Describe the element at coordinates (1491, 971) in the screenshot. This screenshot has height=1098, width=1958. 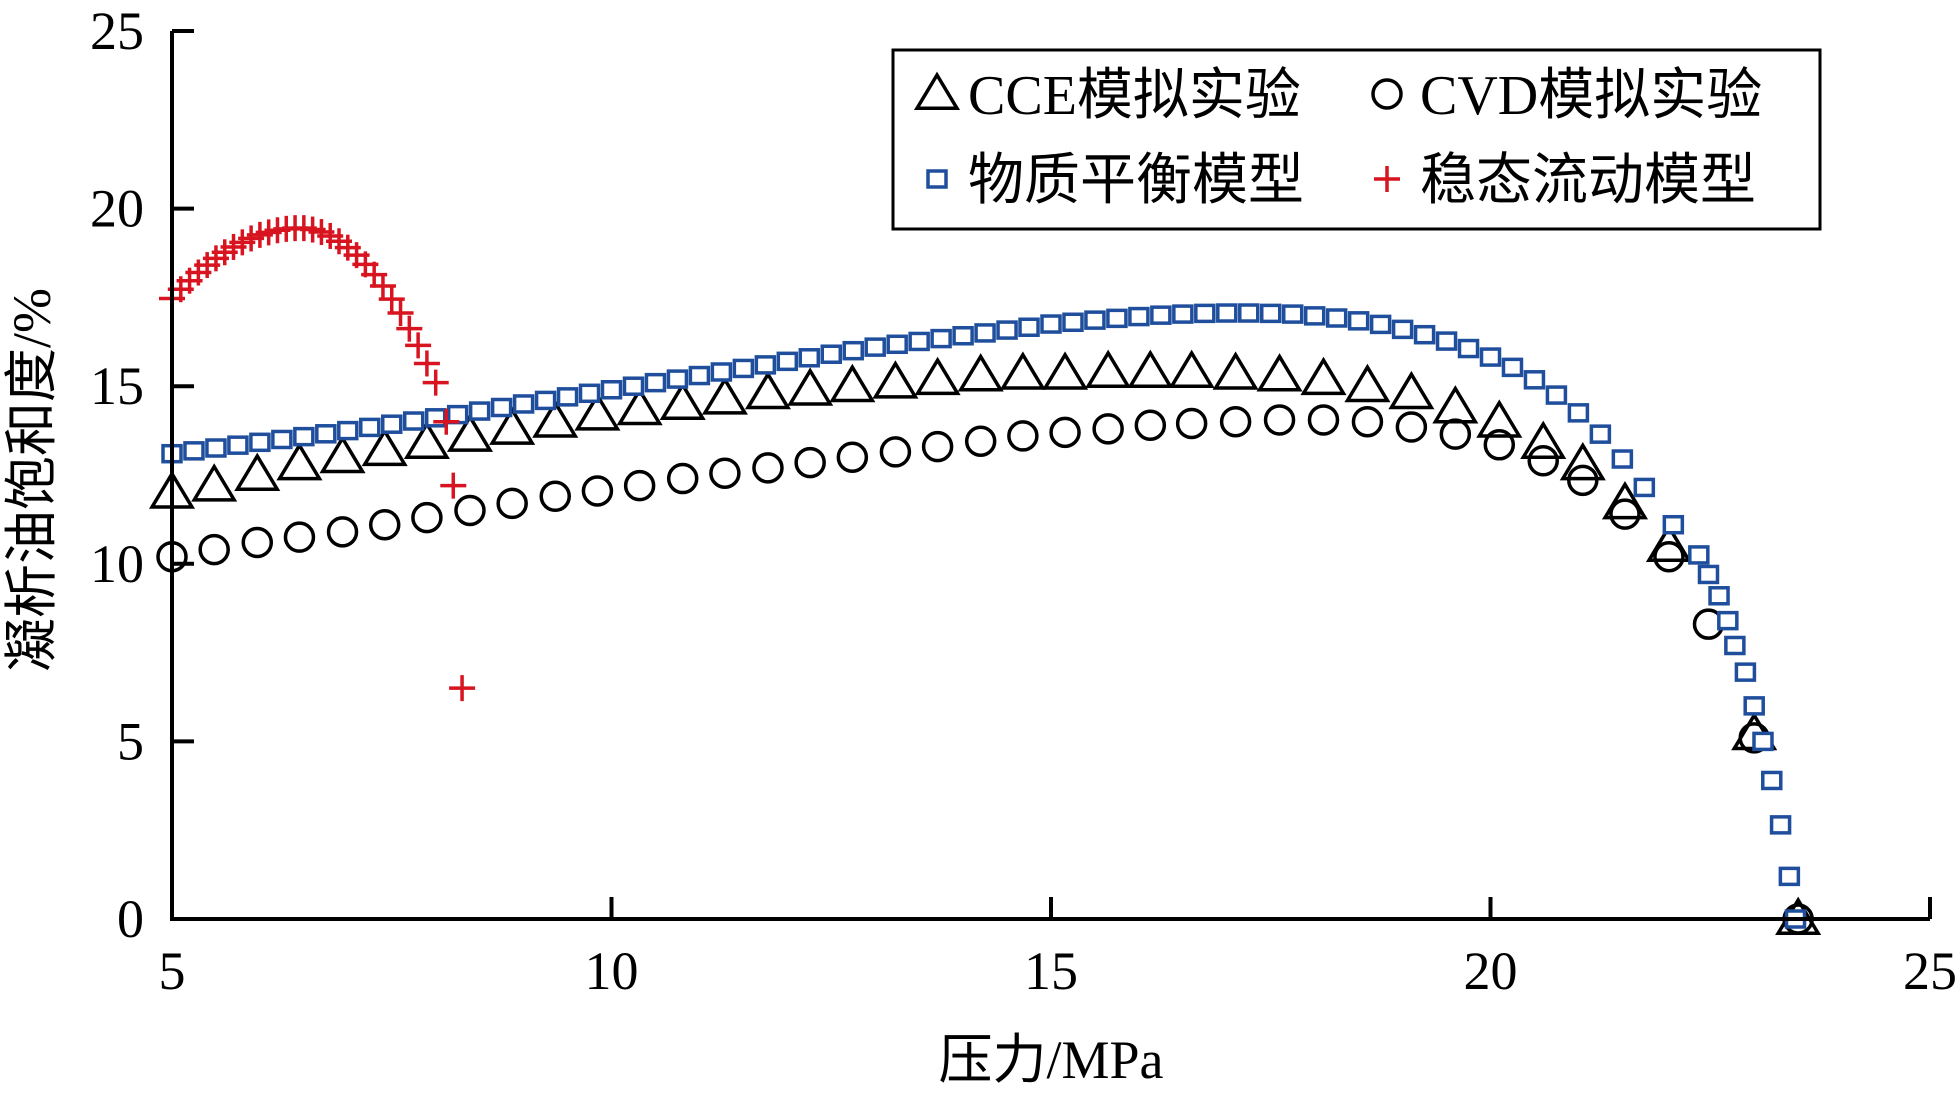
I see `x-tick-label: 20` at that location.